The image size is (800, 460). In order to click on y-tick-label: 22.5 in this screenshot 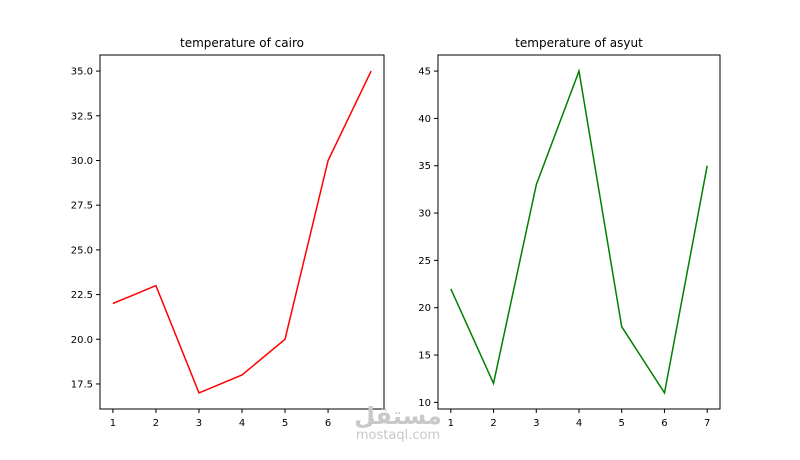, I will do `click(82, 295)`.